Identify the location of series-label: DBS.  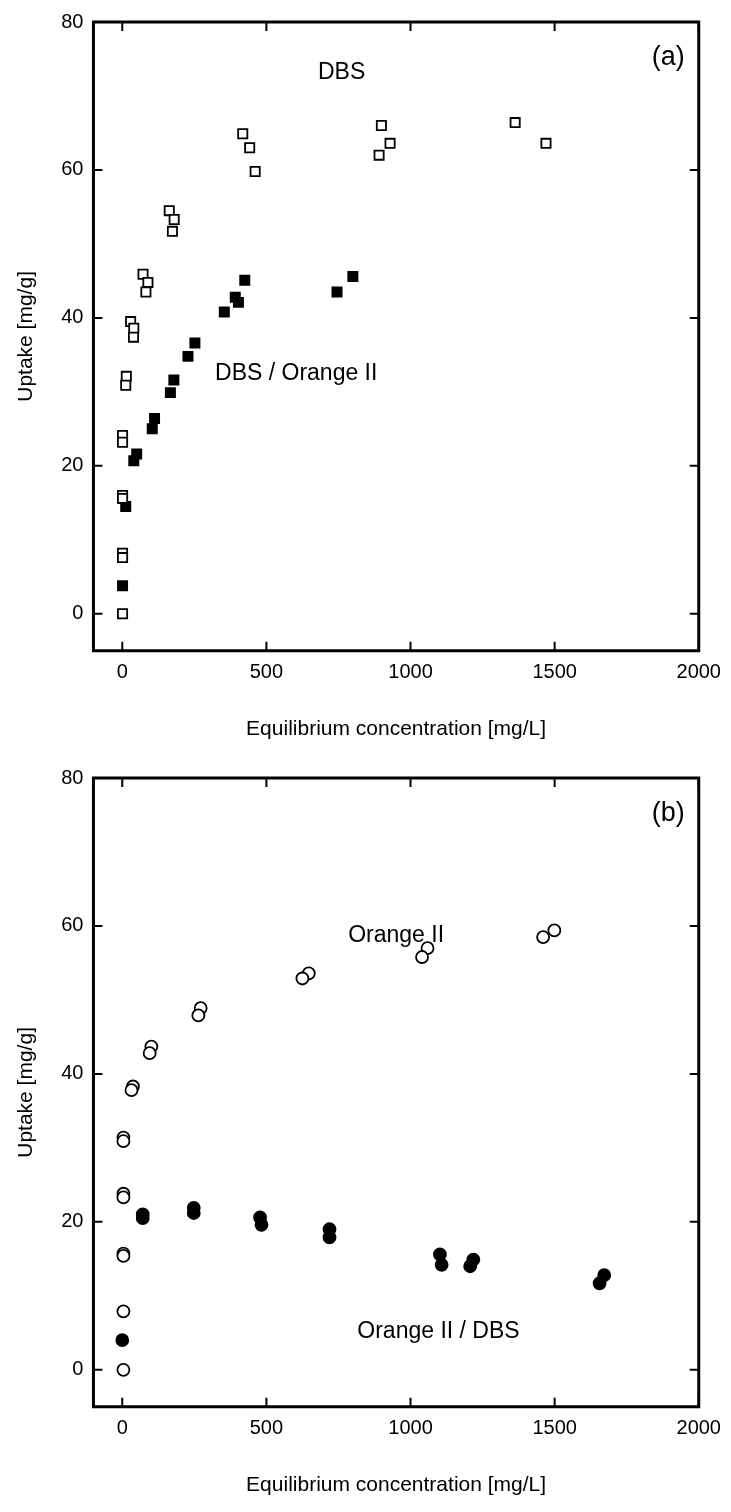
(341, 70).